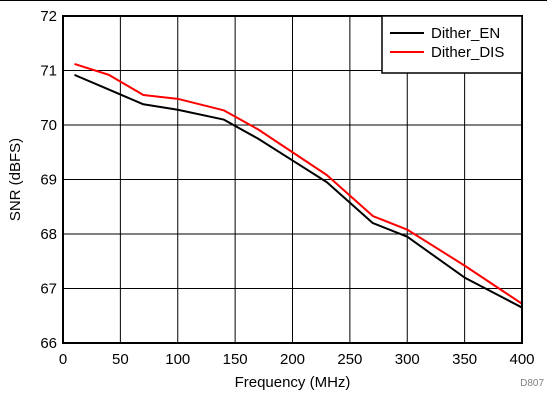  I want to click on x-tick-label: 150, so click(235, 359).